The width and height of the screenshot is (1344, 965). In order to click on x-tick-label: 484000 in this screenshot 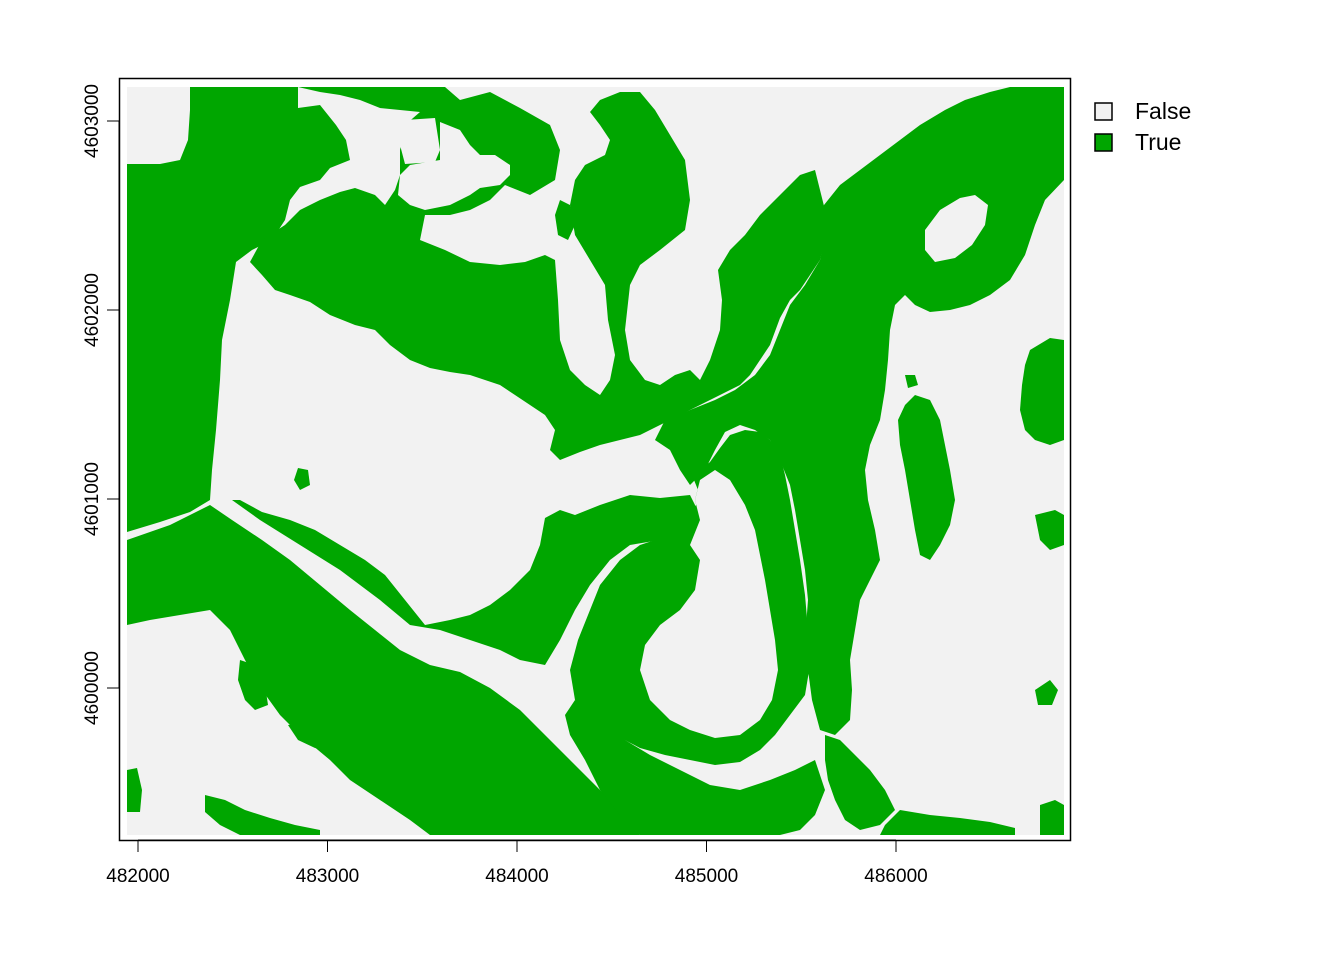, I will do `click(516, 876)`.